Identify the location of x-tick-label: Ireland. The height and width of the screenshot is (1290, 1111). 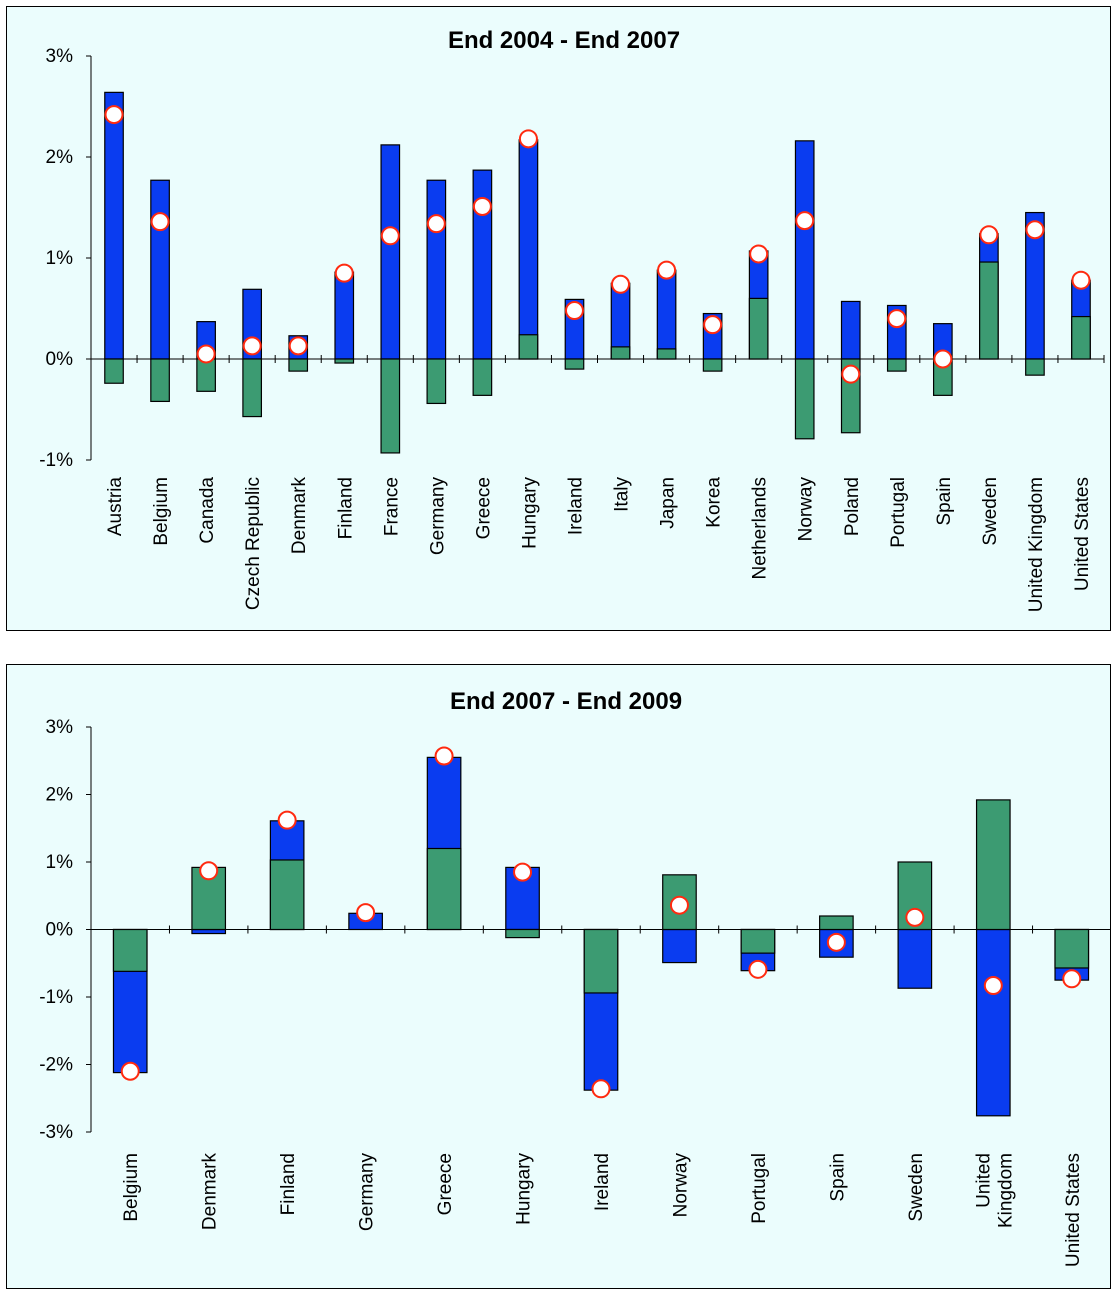
(575, 506).